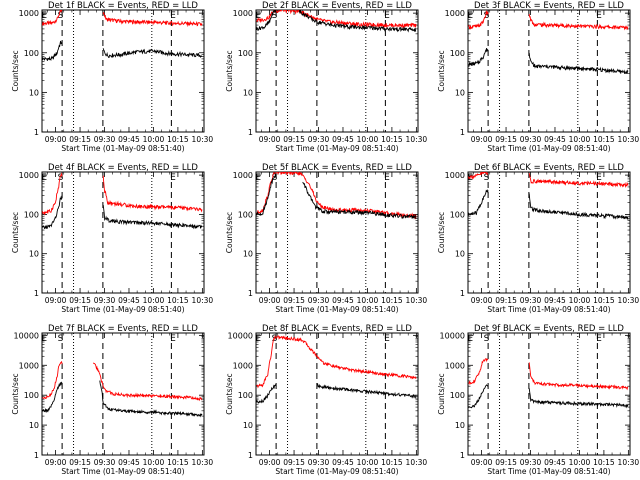  What do you see at coordinates (337, 168) in the screenshot?
I see `chart-title: Det 5f BLACK = Events, RED = LLD` at bounding box center [337, 168].